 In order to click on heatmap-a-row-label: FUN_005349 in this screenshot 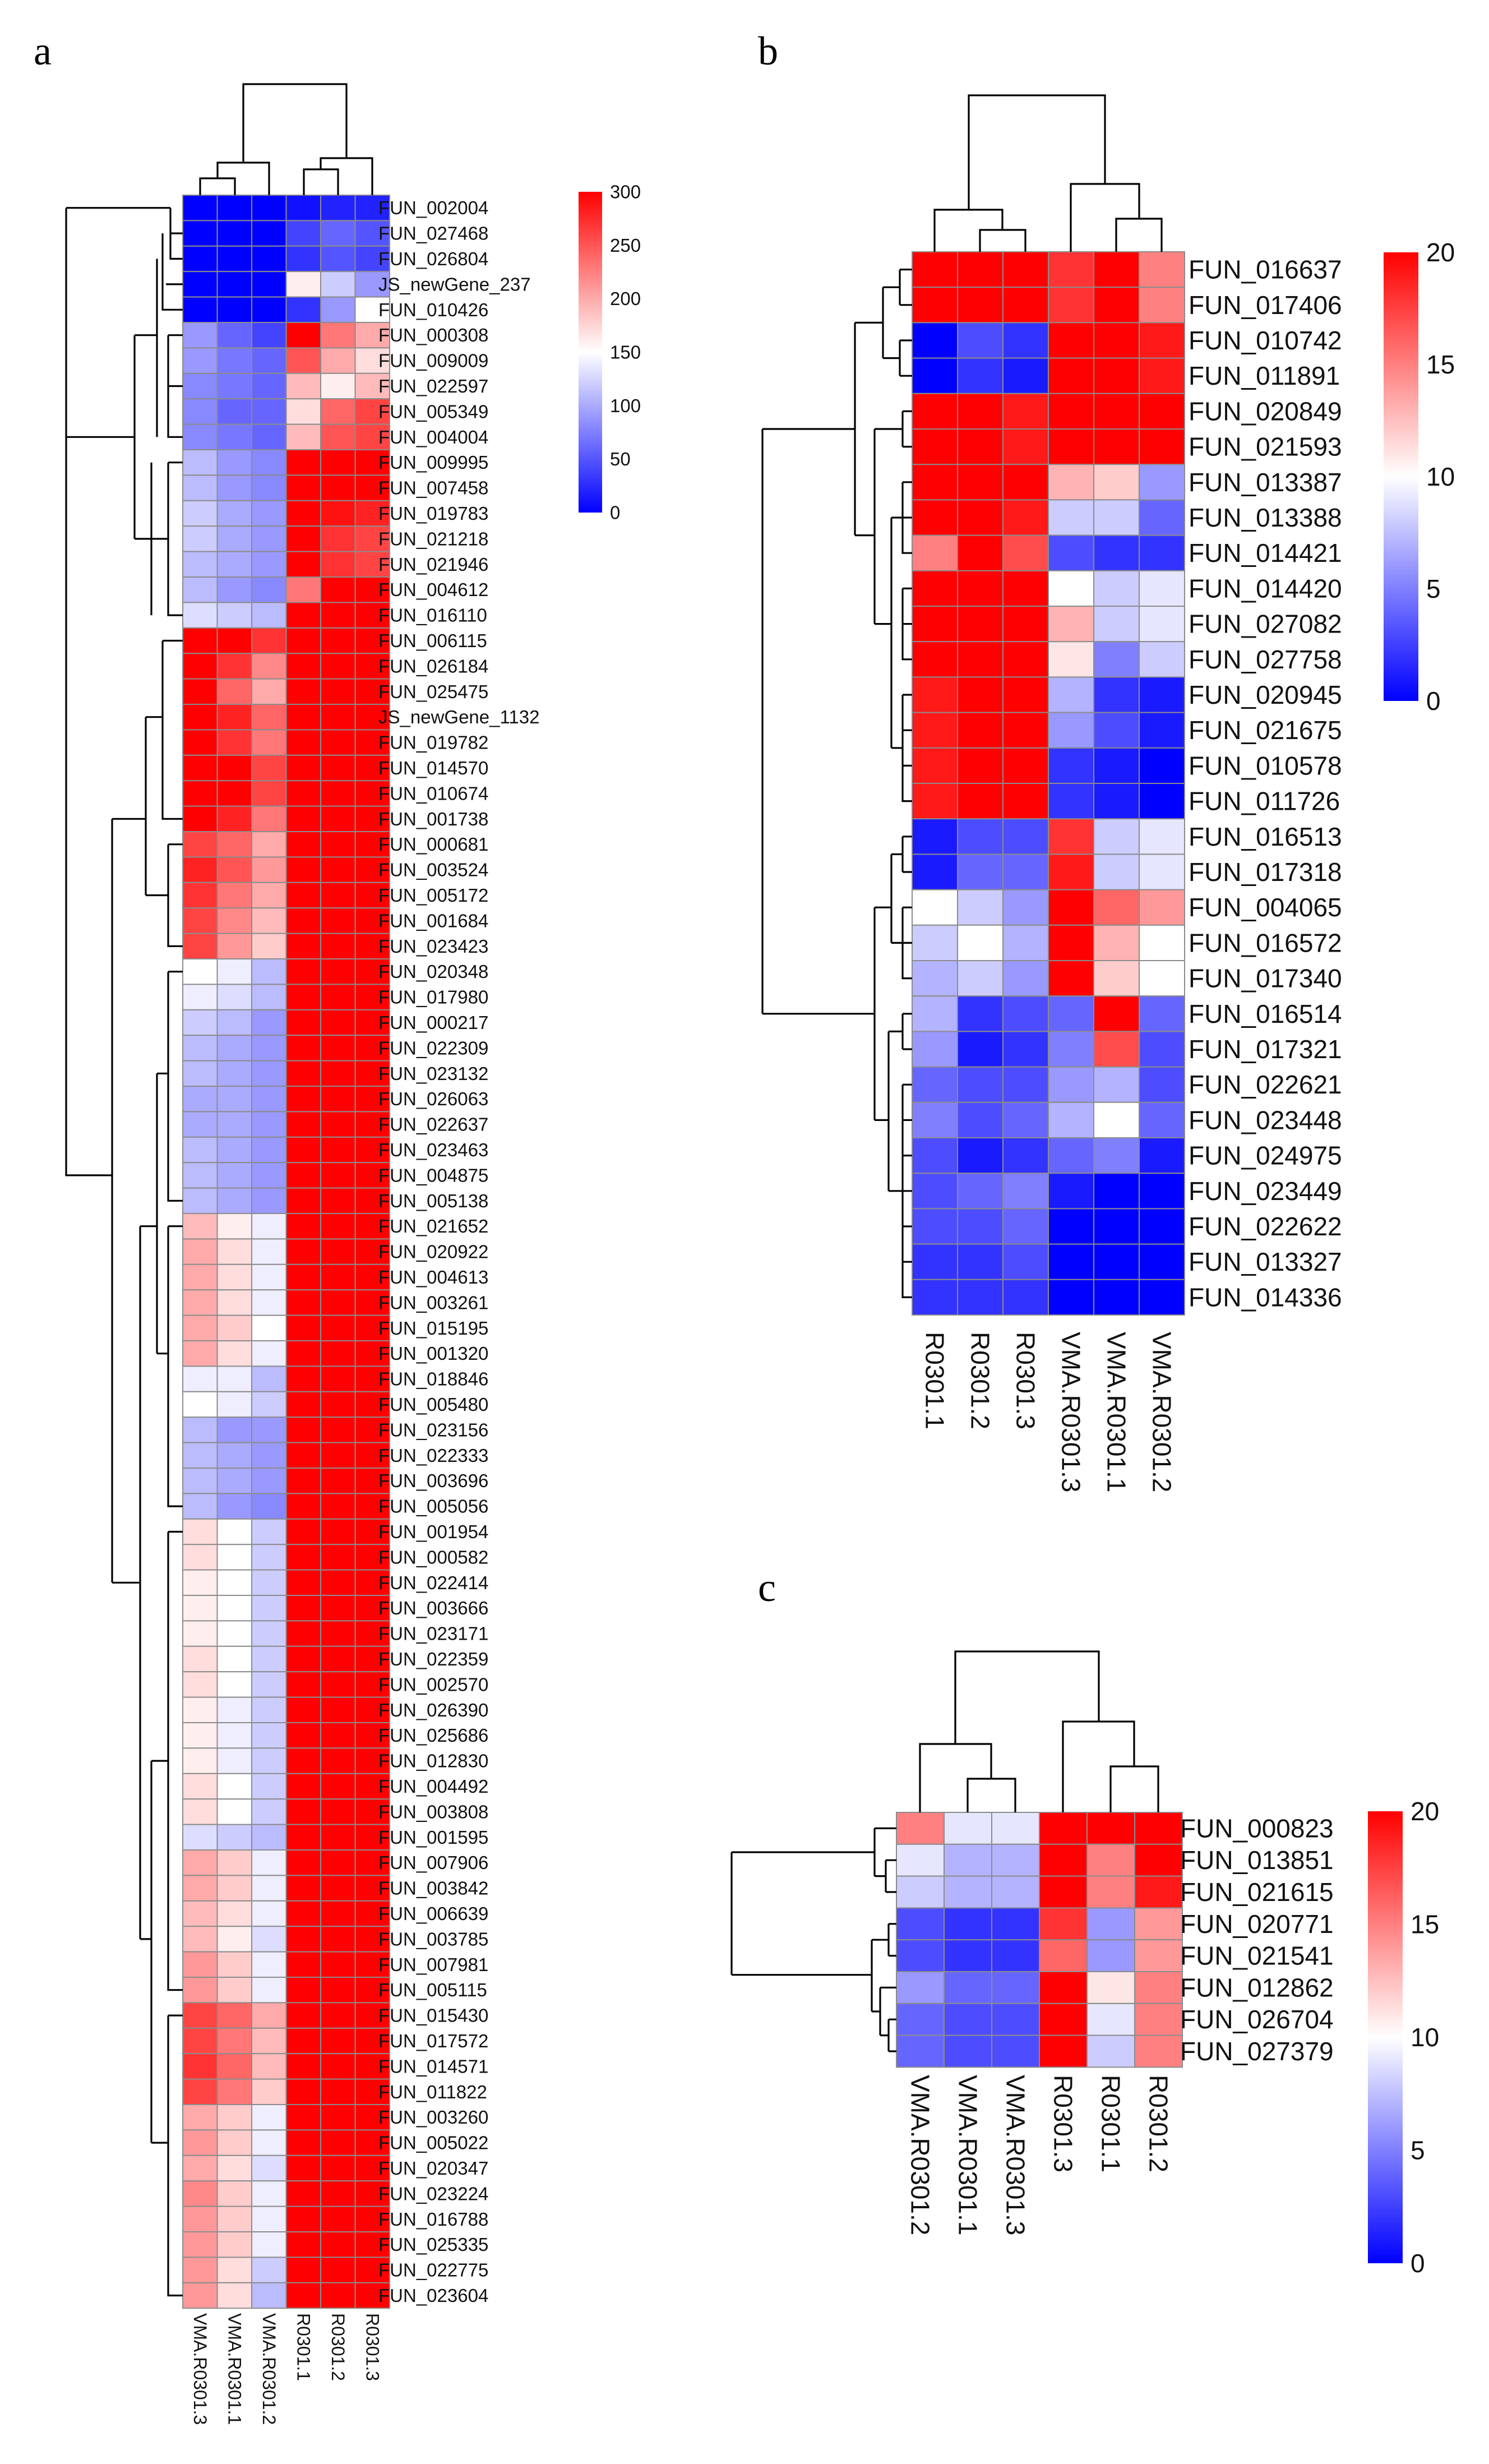, I will do `click(433, 411)`.